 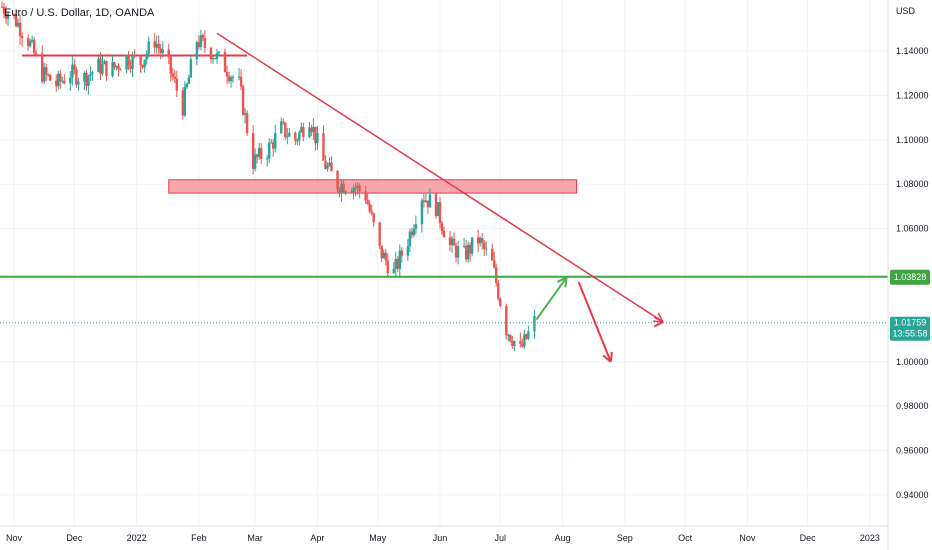 What do you see at coordinates (137, 538) in the screenshot?
I see `x-tick-label: 2022` at bounding box center [137, 538].